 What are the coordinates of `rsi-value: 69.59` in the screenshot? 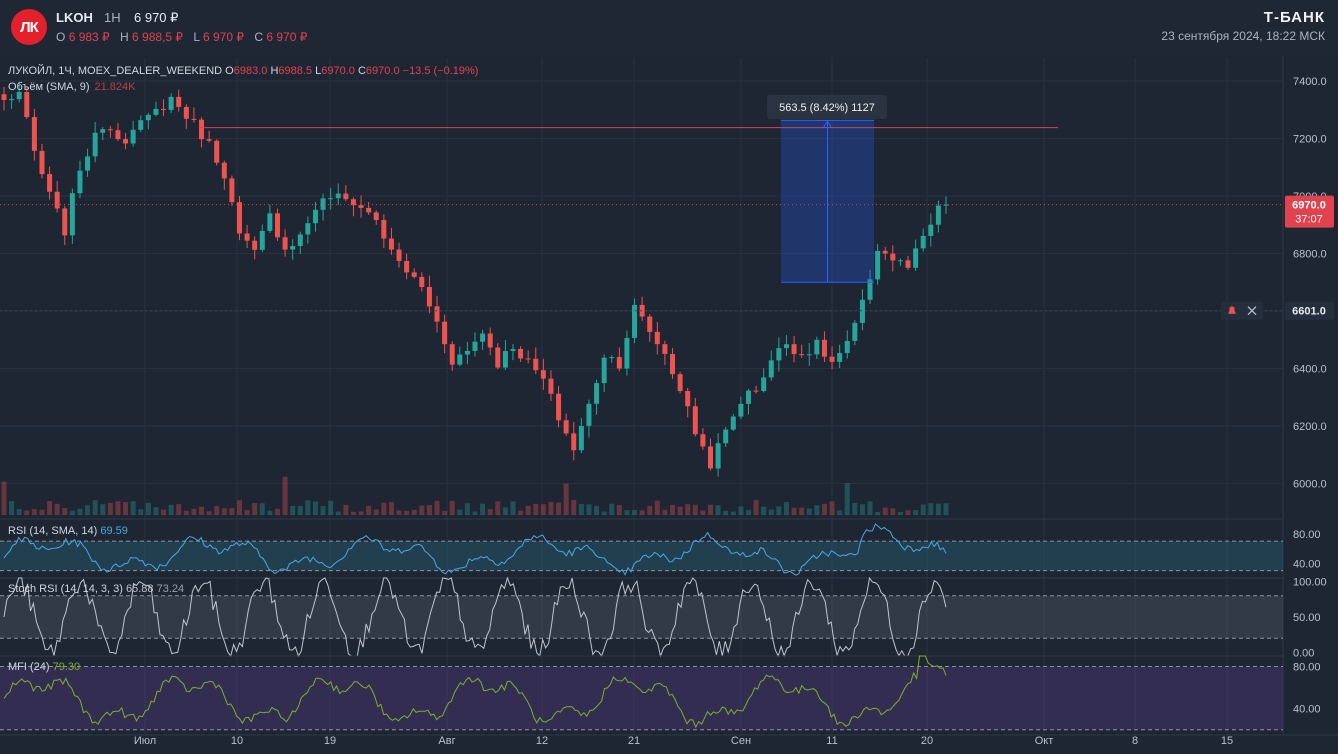 It's located at (114, 531).